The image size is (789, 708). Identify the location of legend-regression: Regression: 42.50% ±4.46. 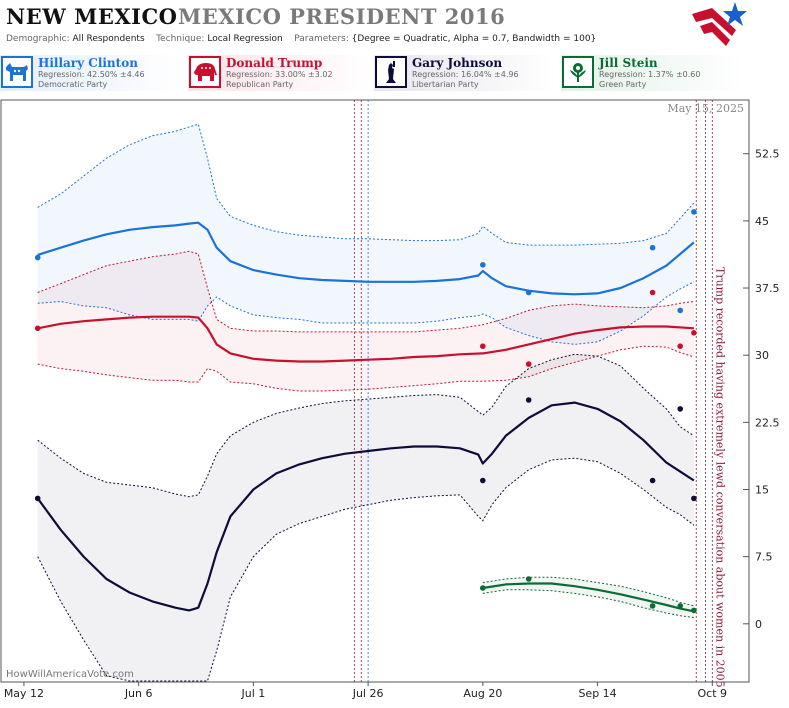
(91, 74).